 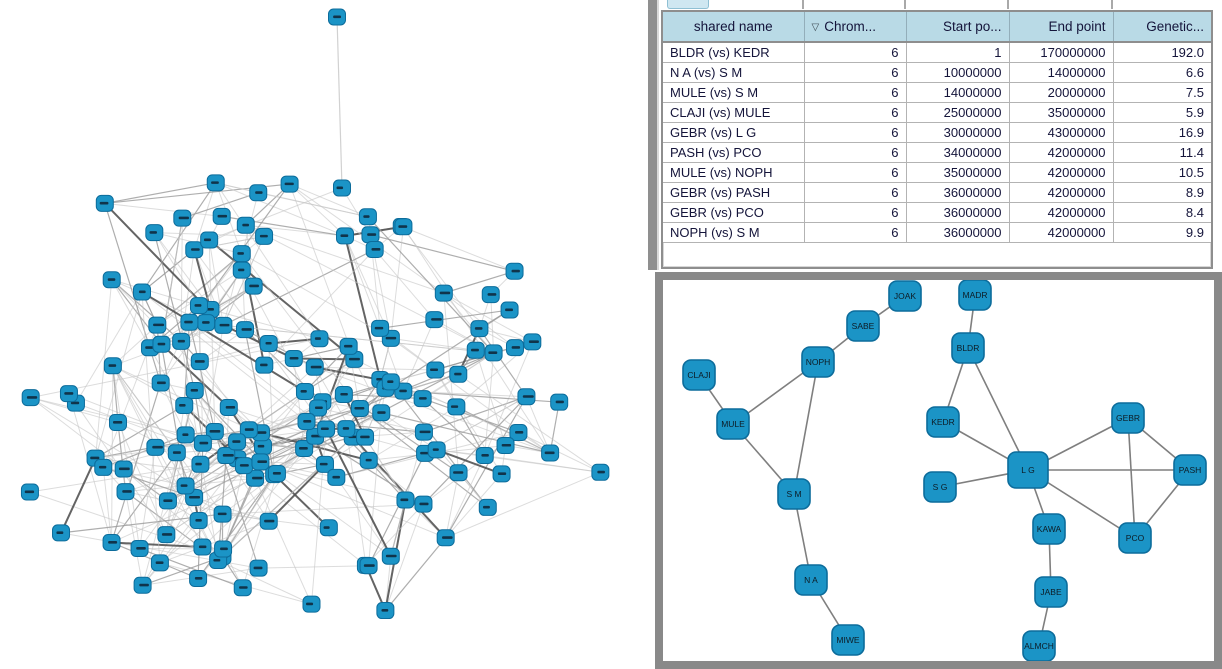 What do you see at coordinates (1051, 592) in the screenshot?
I see `node-jabe: JABE` at bounding box center [1051, 592].